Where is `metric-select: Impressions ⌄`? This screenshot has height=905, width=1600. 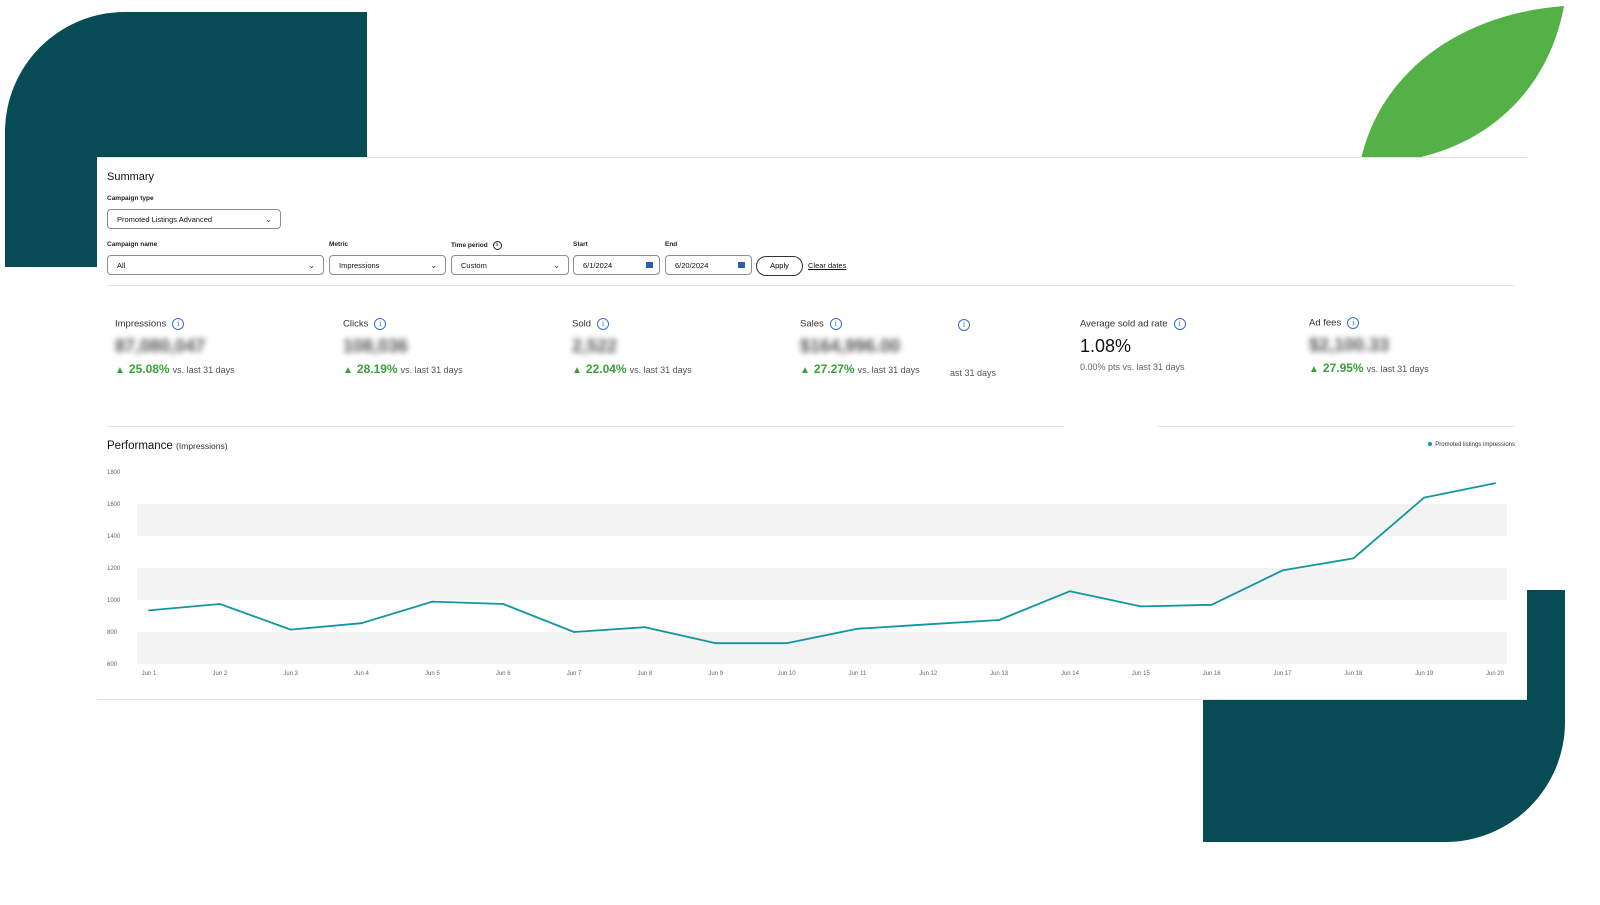
metric-select: Impressions ⌄ is located at coordinates (387, 265).